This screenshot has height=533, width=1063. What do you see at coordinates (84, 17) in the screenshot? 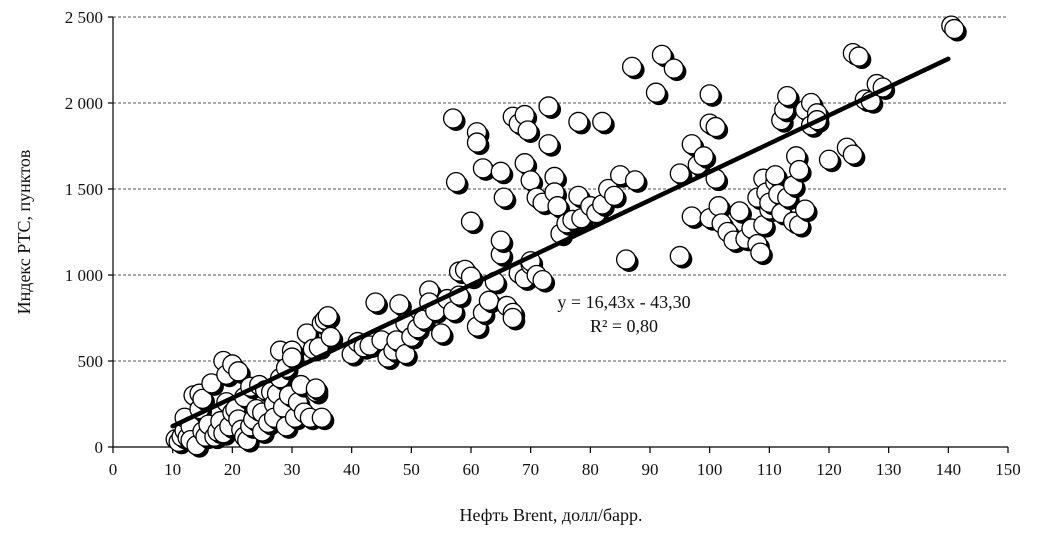
I see `y-tick-label: 2 500` at bounding box center [84, 17].